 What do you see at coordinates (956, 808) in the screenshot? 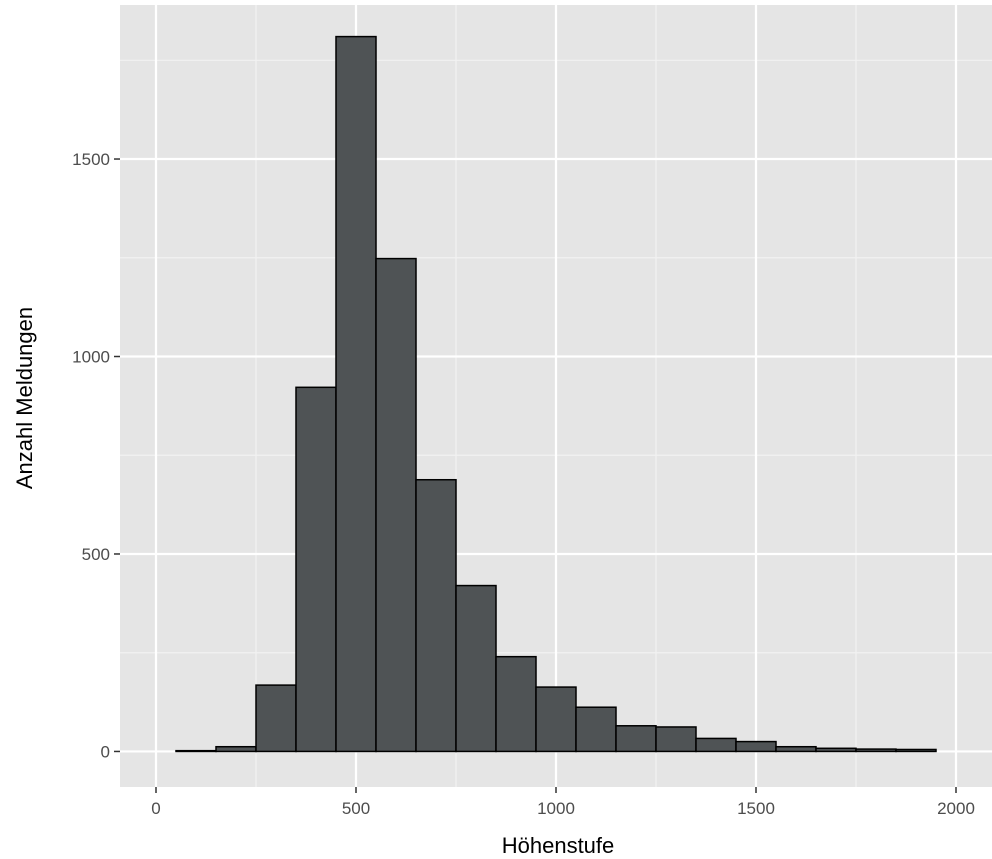
I see `x-tick-label: 2000` at bounding box center [956, 808].